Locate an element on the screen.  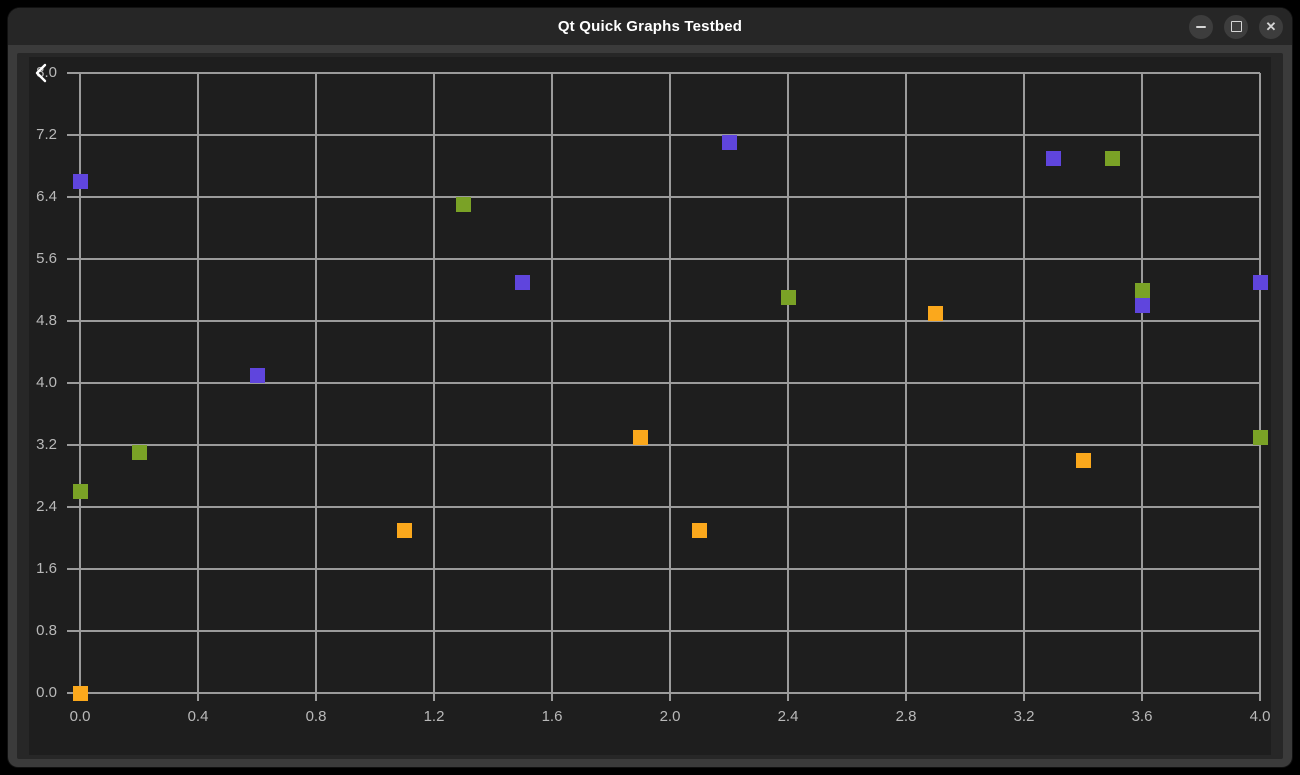
minimize-button is located at coordinates (1201, 26).